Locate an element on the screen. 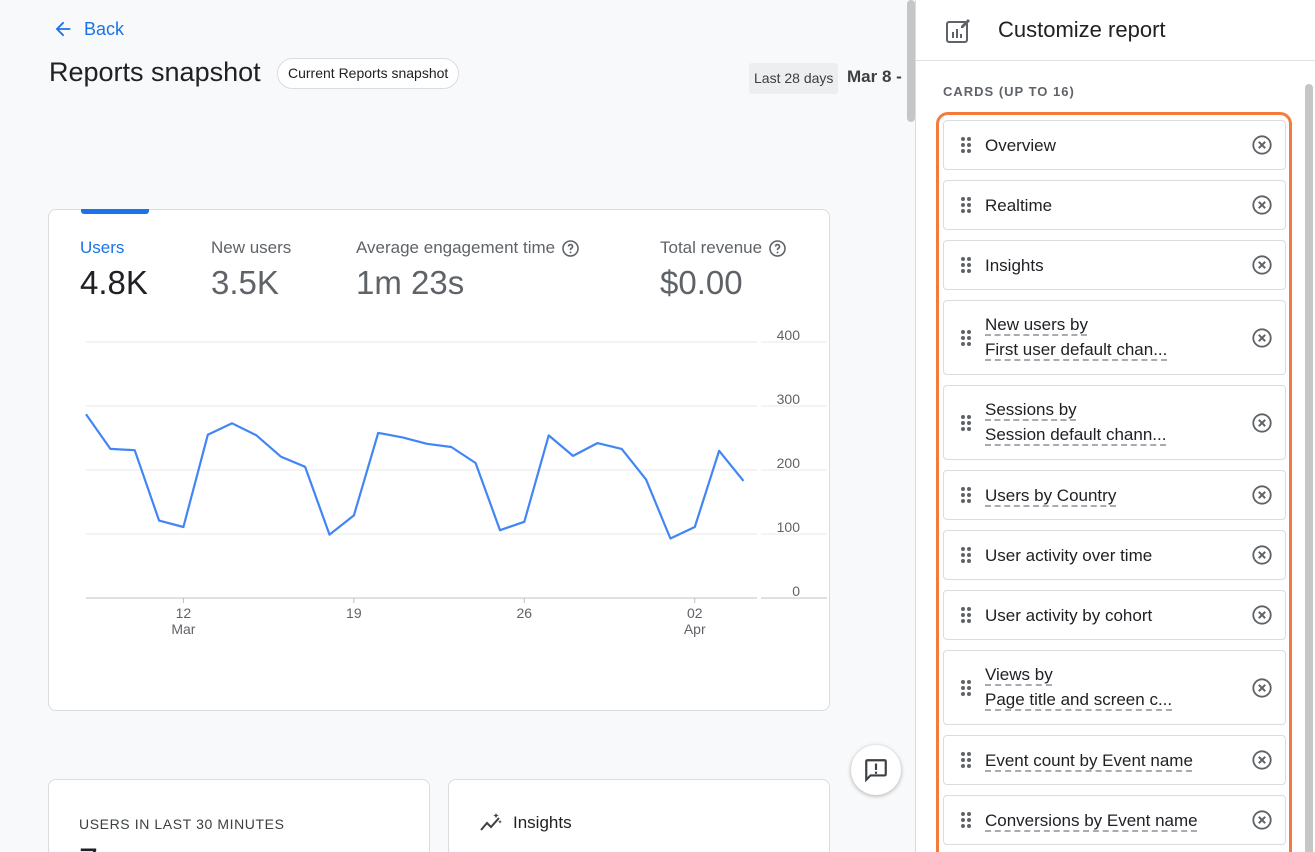  y-tick-label: 100 is located at coordinates (789, 527).